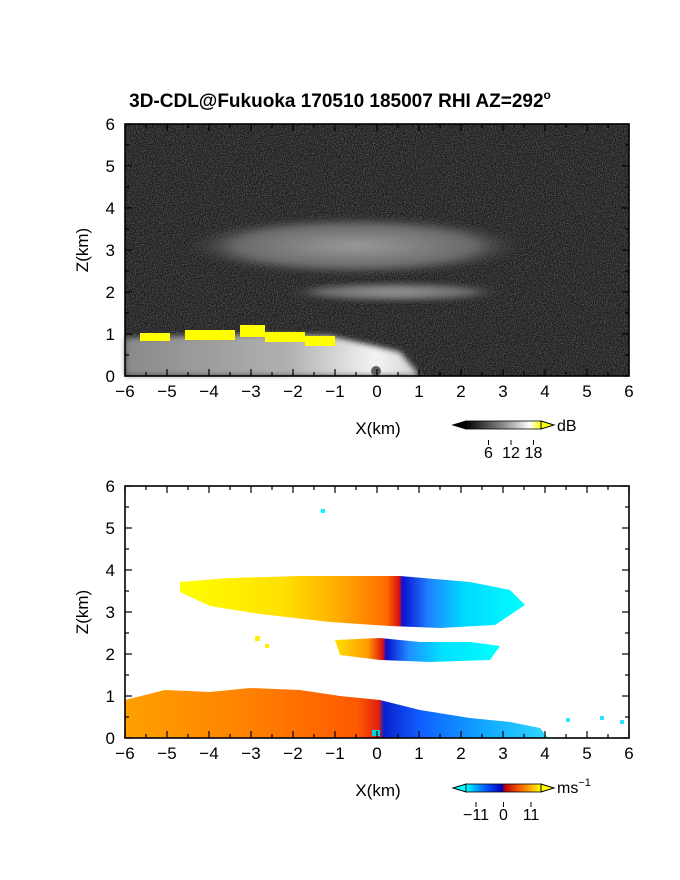 Image resolution: width=680 pixels, height=880 pixels. Describe the element at coordinates (237, 335) in the screenshot. I see `saturated-cloud-base` at that location.